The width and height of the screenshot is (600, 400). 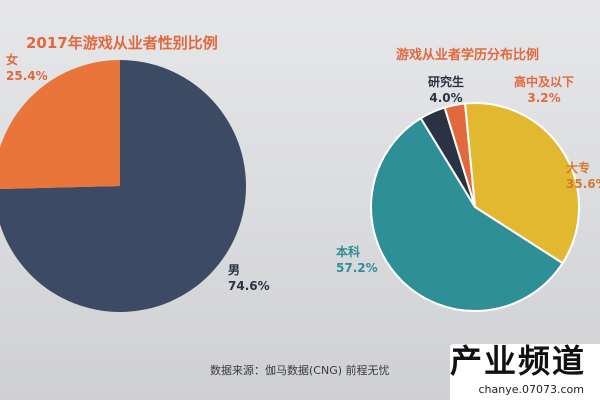 What do you see at coordinates (446, 82) in the screenshot?
I see `graduate-name: 研究生` at bounding box center [446, 82].